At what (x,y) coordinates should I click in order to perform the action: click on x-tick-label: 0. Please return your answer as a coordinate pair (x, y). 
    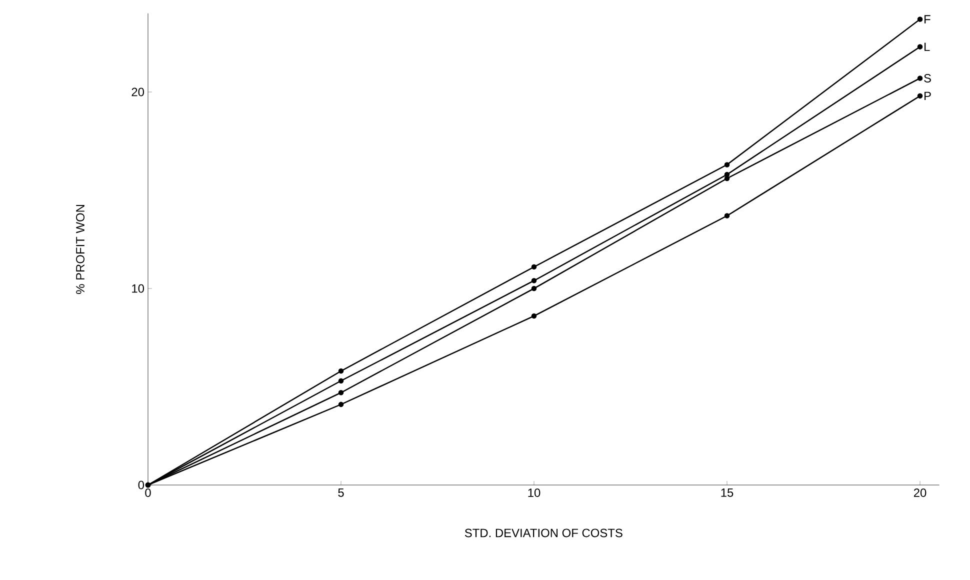
    Looking at the image, I should click on (148, 492).